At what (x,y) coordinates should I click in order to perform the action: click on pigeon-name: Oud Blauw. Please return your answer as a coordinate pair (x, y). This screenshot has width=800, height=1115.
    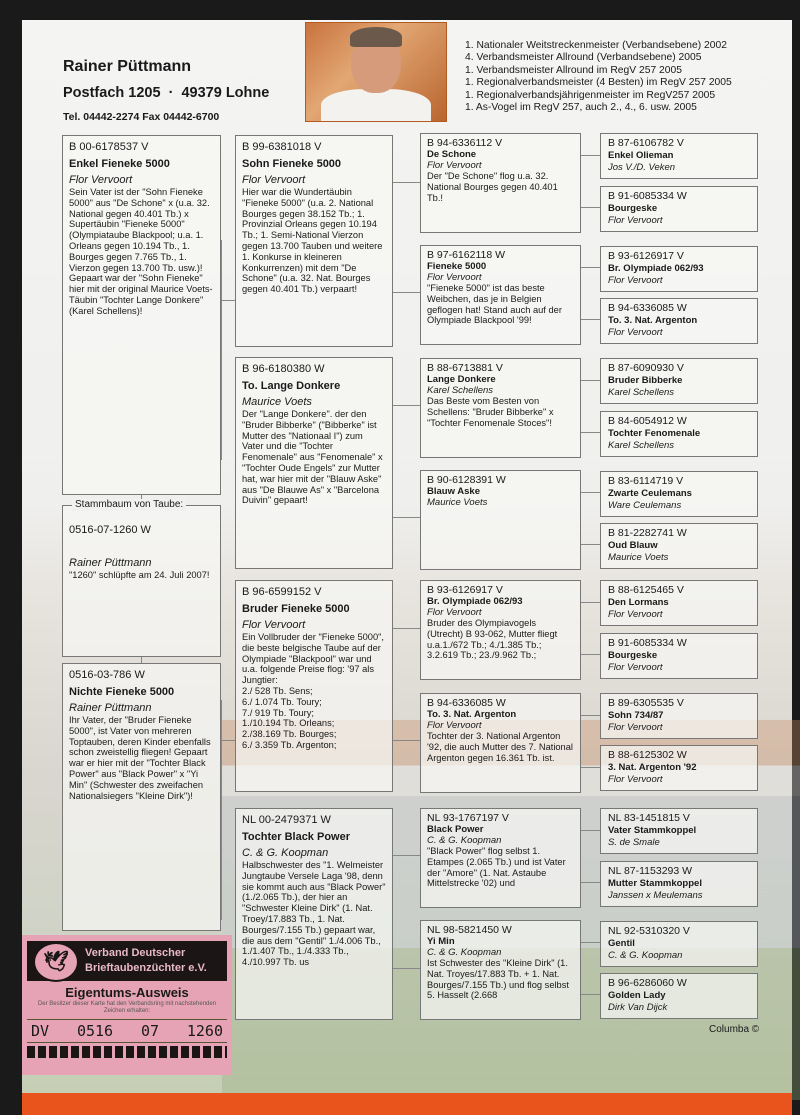
    Looking at the image, I should click on (633, 545).